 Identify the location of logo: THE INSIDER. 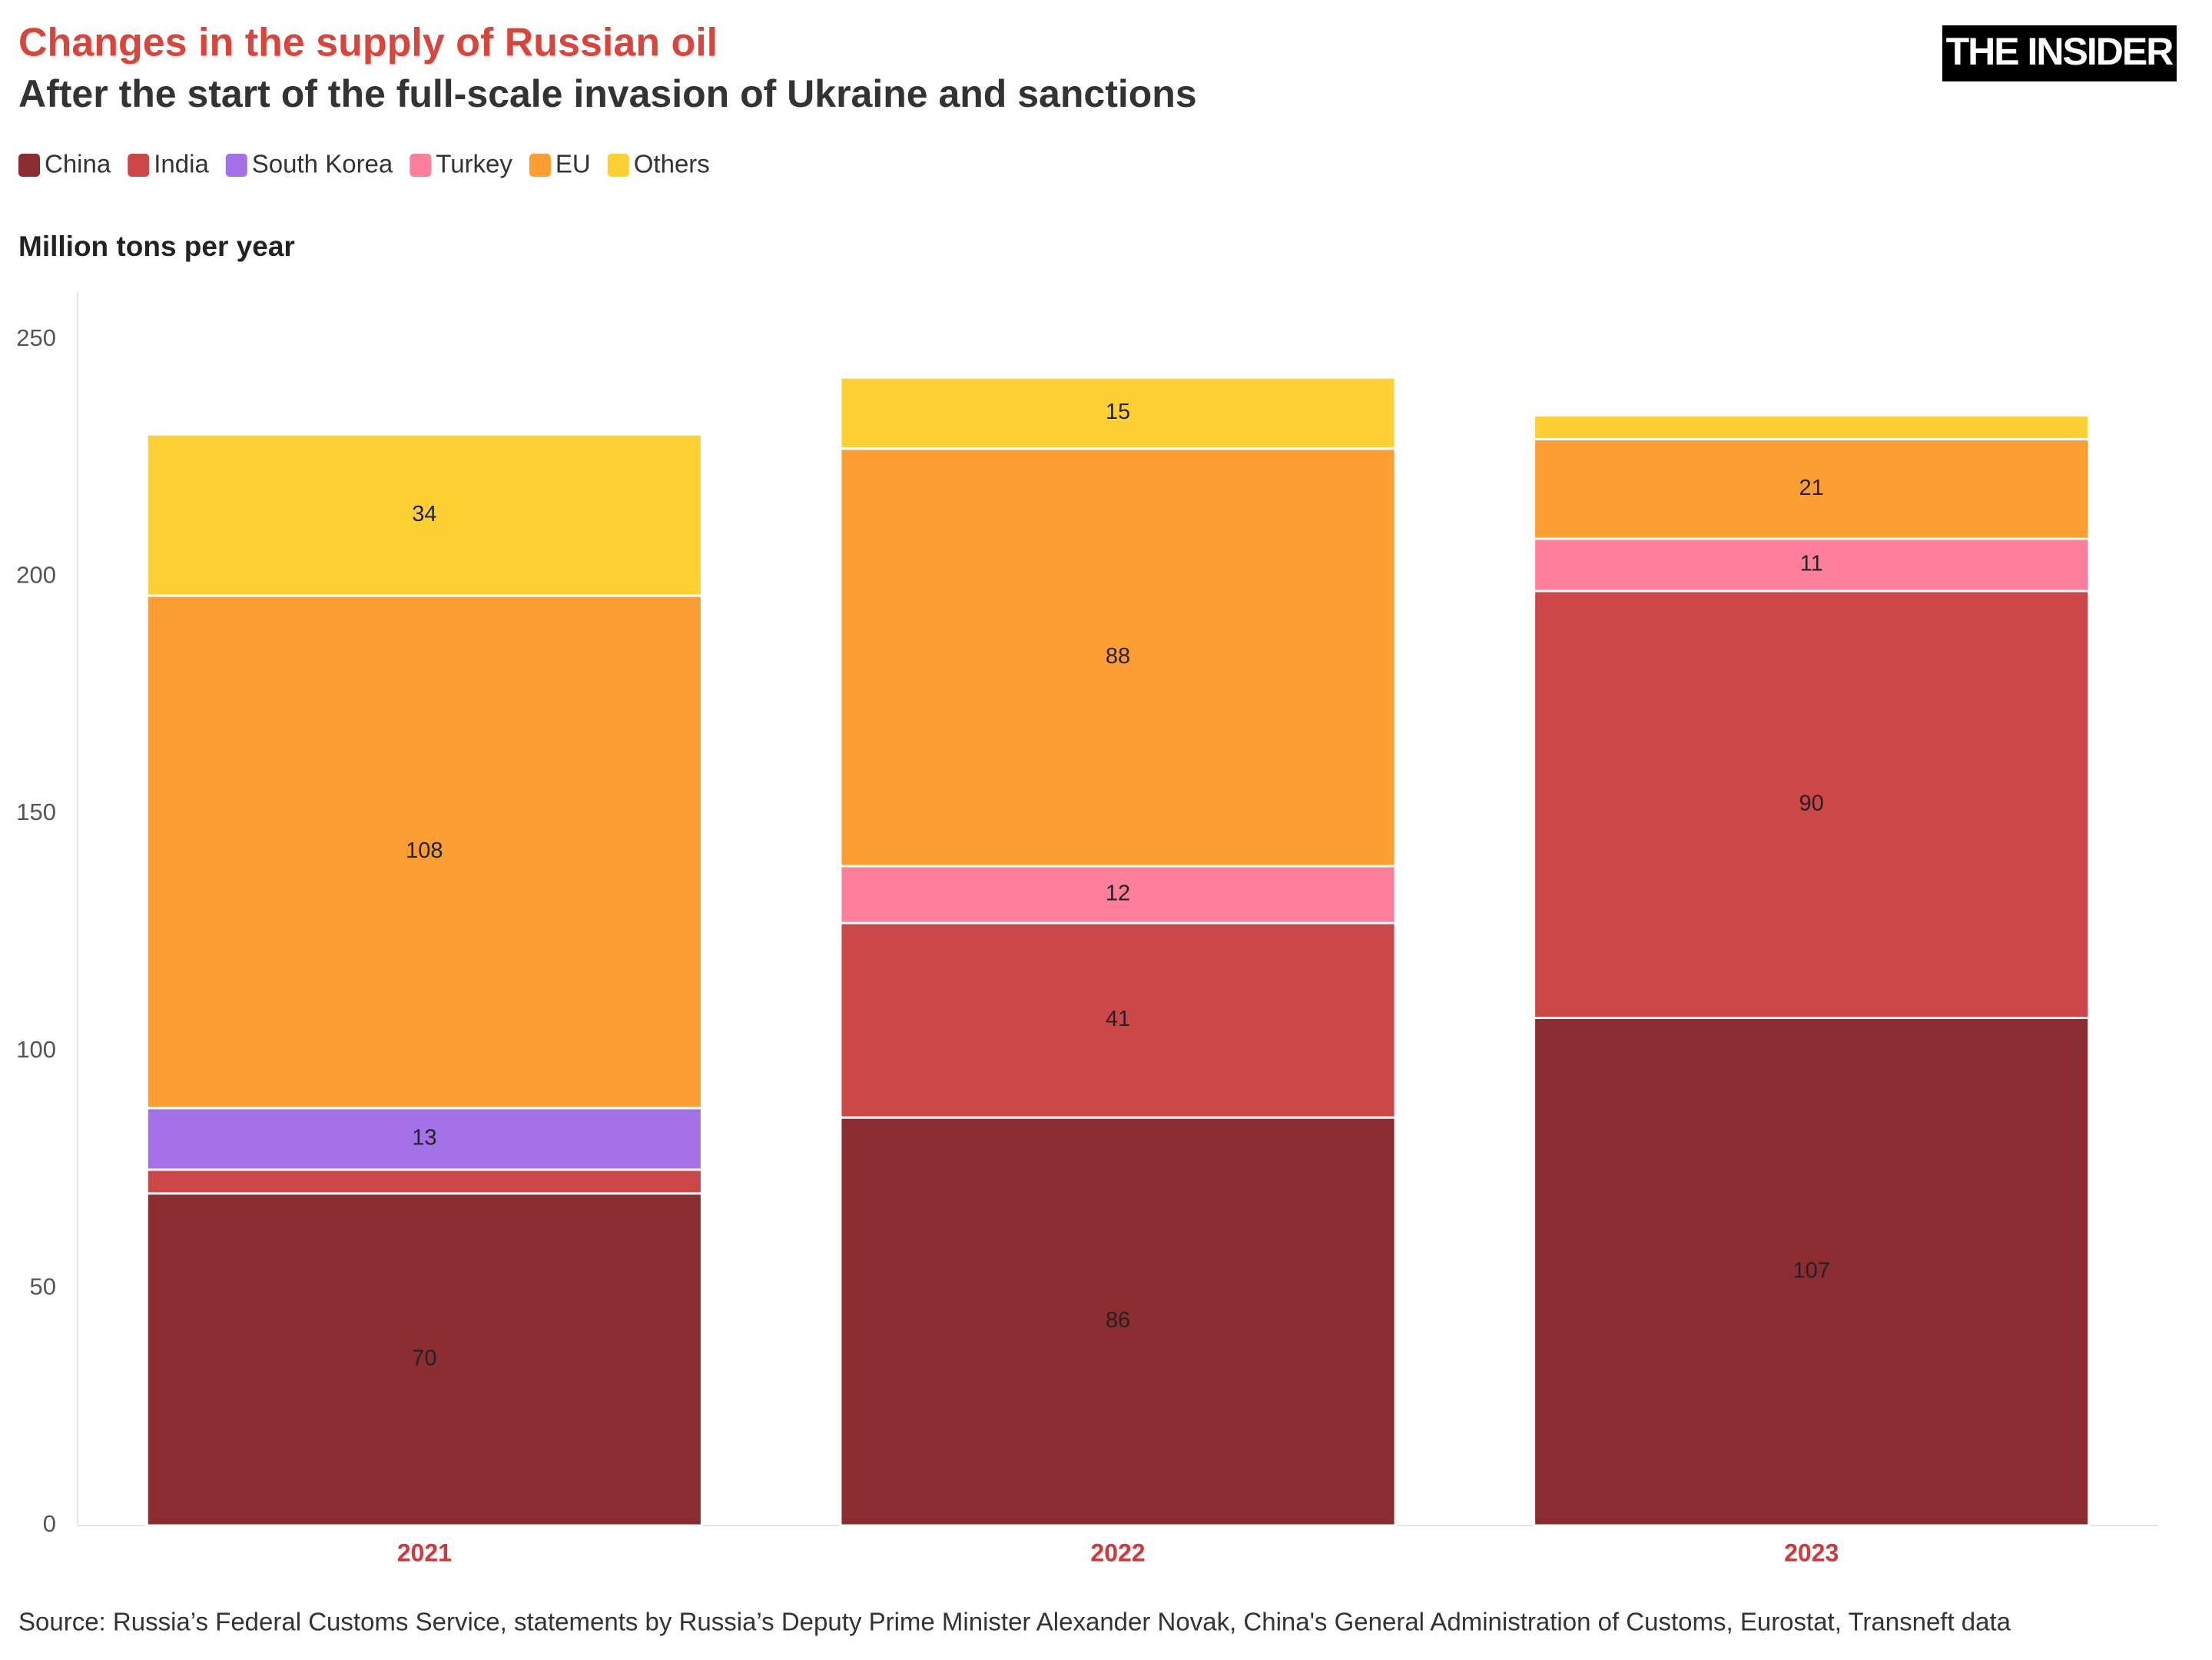
(2060, 51).